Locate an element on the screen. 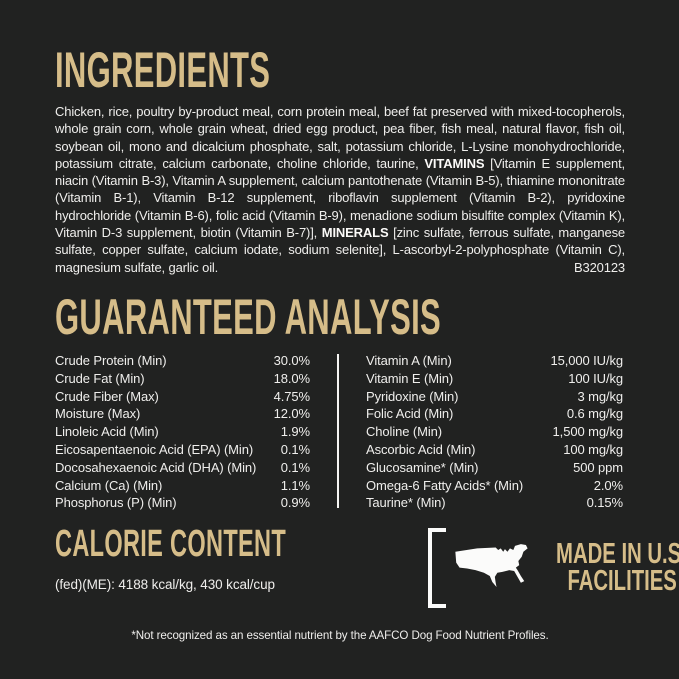 The image size is (679, 679). analysis-value: 1.9% is located at coordinates (295, 432).